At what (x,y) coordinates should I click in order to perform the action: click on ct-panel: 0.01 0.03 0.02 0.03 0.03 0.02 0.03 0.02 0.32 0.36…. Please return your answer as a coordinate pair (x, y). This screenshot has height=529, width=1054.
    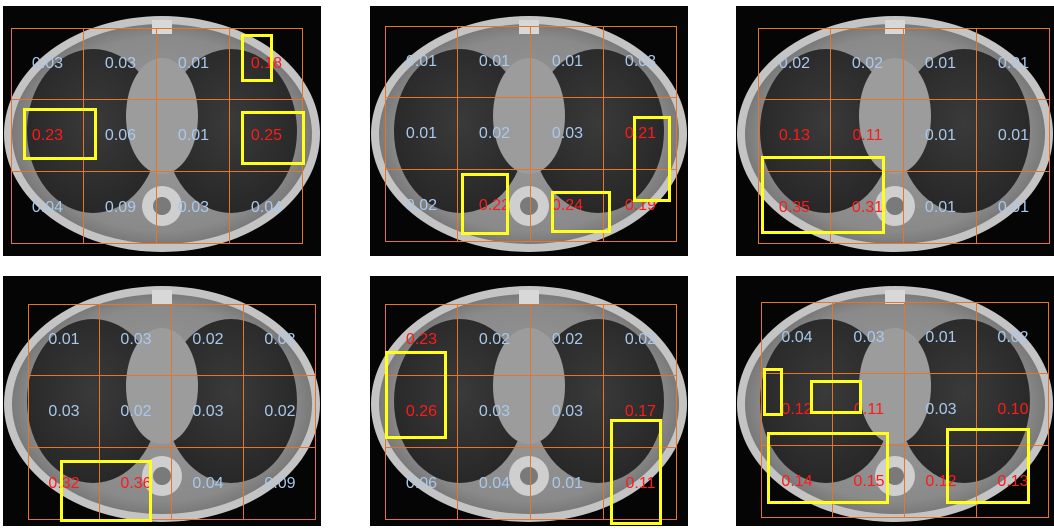
    Looking at the image, I should click on (162, 401).